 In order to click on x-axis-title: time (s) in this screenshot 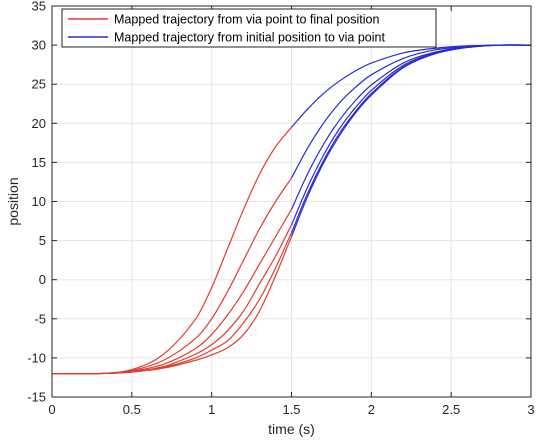, I will do `click(291, 429)`.